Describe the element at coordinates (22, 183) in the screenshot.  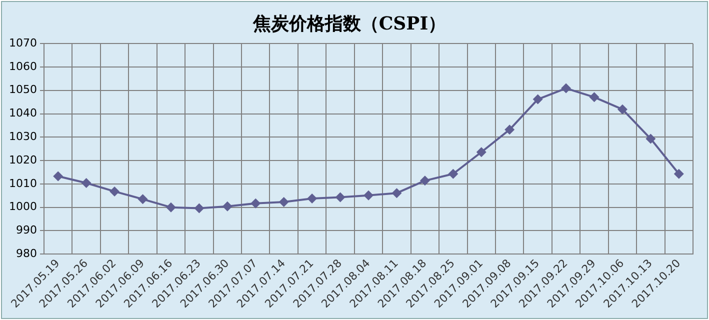
I see `y-tick-label: 1010` at that location.